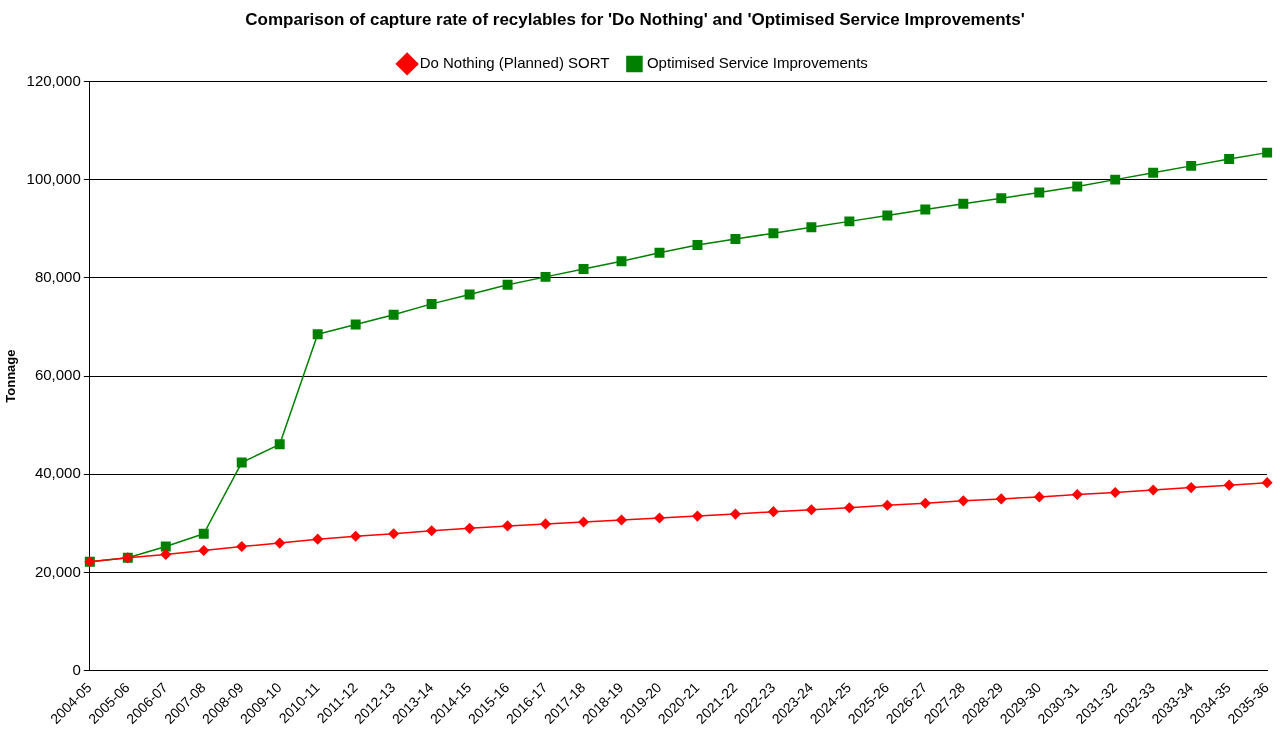  What do you see at coordinates (57, 571) in the screenshot?
I see `y-tick-label: 20,000` at bounding box center [57, 571].